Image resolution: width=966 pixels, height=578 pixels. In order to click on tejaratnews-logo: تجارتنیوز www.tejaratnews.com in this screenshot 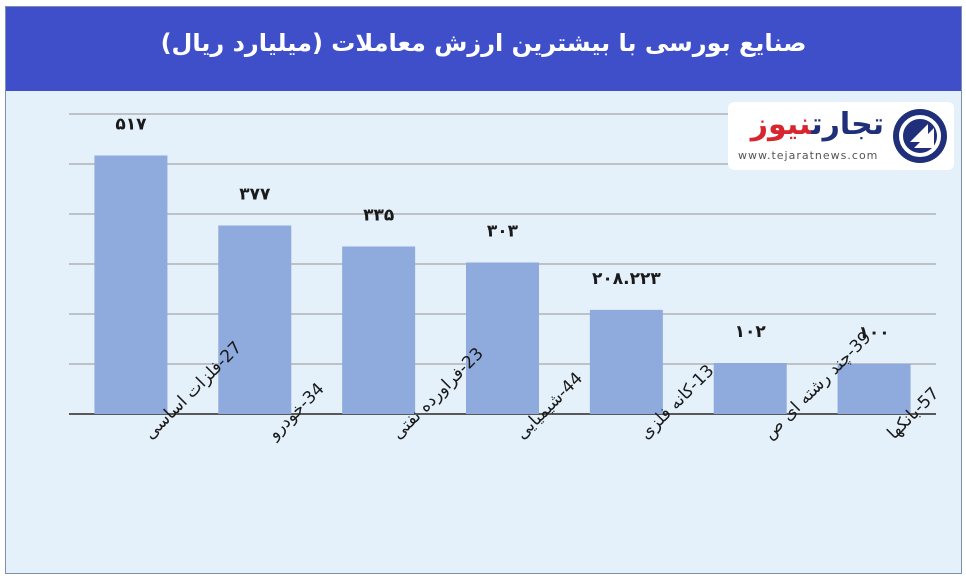, I will do `click(841, 136)`.